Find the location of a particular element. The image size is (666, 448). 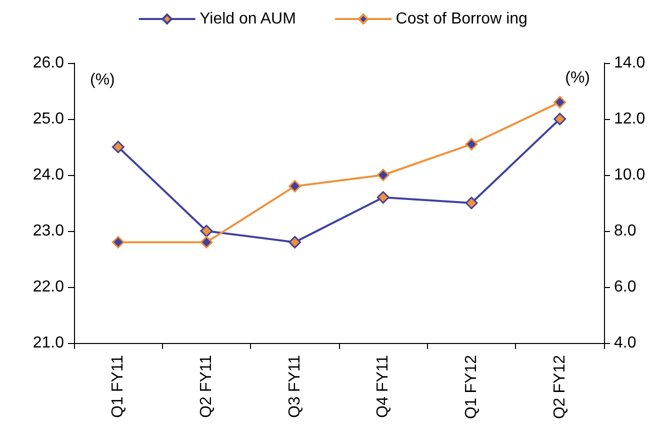

y-tick-label: 23.0 is located at coordinates (48, 231).